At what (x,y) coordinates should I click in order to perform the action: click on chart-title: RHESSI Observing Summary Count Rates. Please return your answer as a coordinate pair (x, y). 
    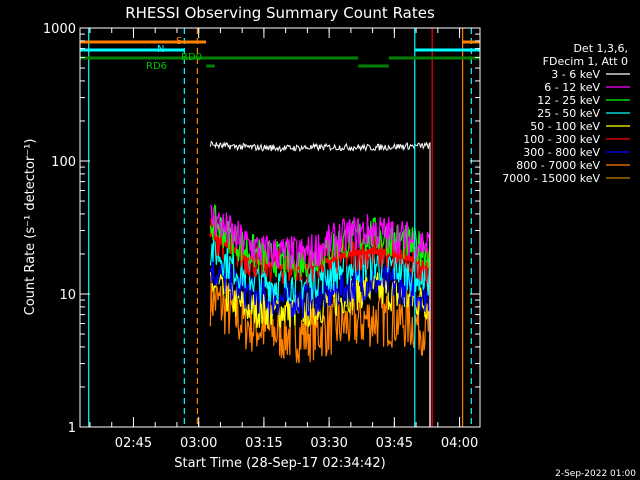
    Looking at the image, I should click on (280, 13).